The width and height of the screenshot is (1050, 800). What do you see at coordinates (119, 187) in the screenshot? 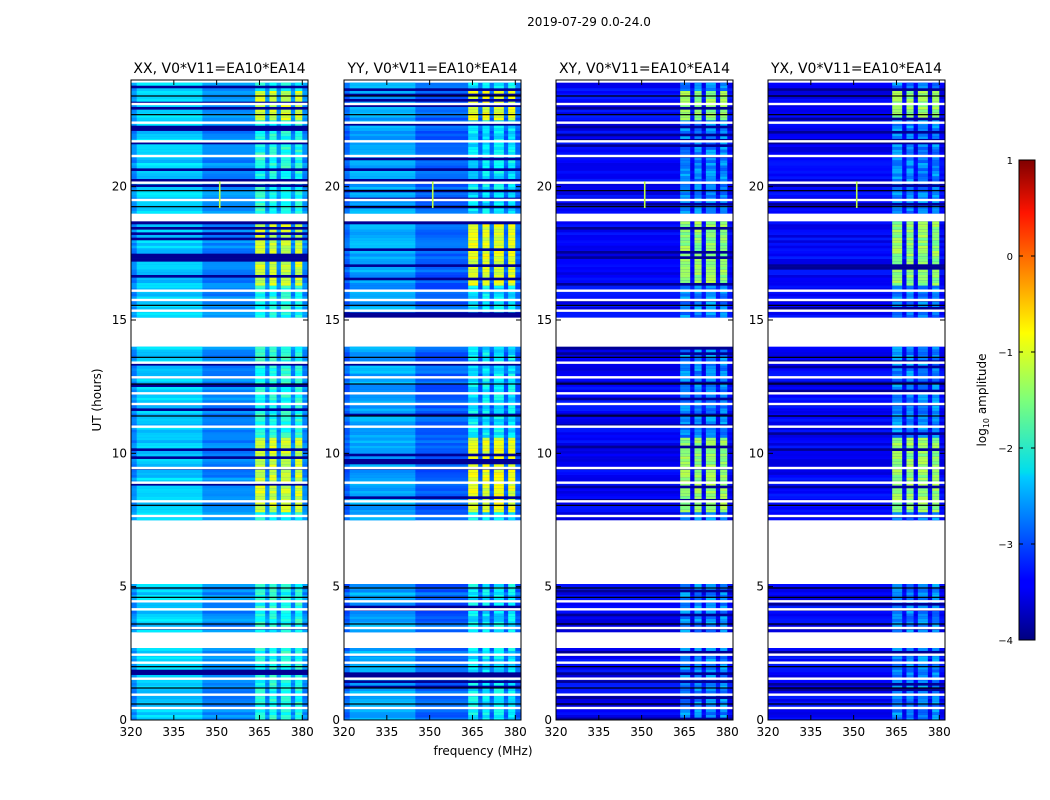
I see `y-tick-label: 20` at bounding box center [119, 187].